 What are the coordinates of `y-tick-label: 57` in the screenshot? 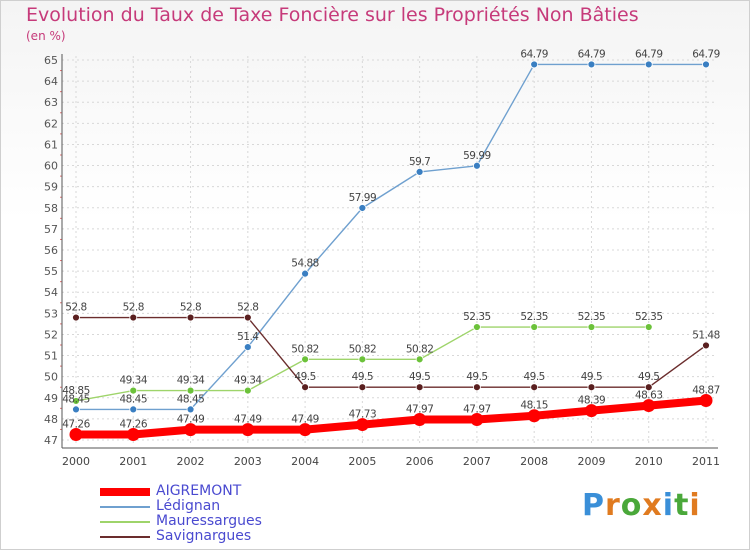 It's located at (51, 229).